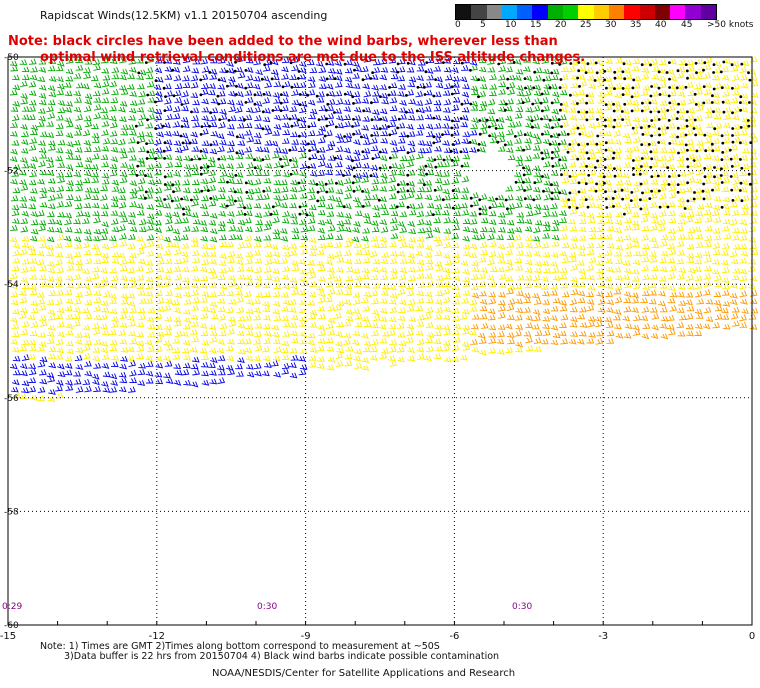 The image size is (760, 688). Describe the element at coordinates (511, 25) in the screenshot. I see `scale-label: 10` at that location.